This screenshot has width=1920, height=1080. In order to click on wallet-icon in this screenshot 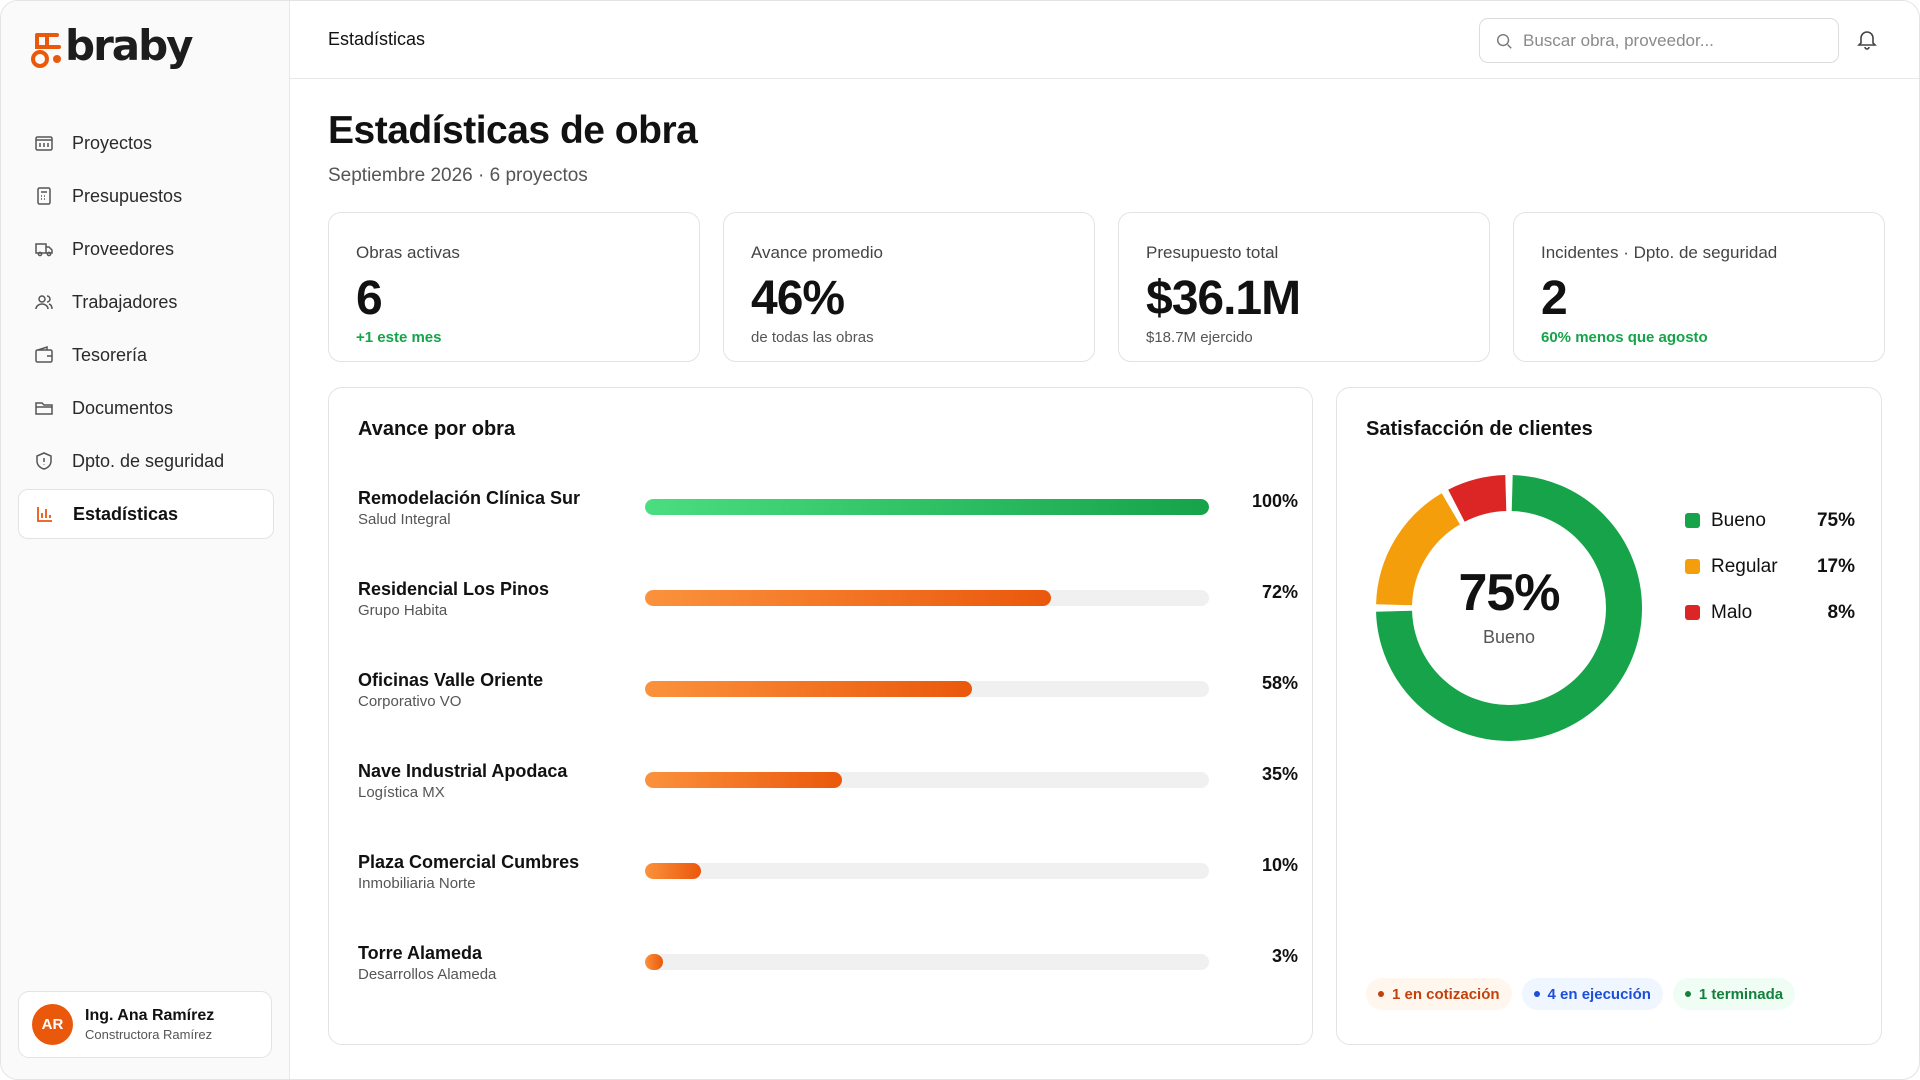, I will do `click(44, 355)`.